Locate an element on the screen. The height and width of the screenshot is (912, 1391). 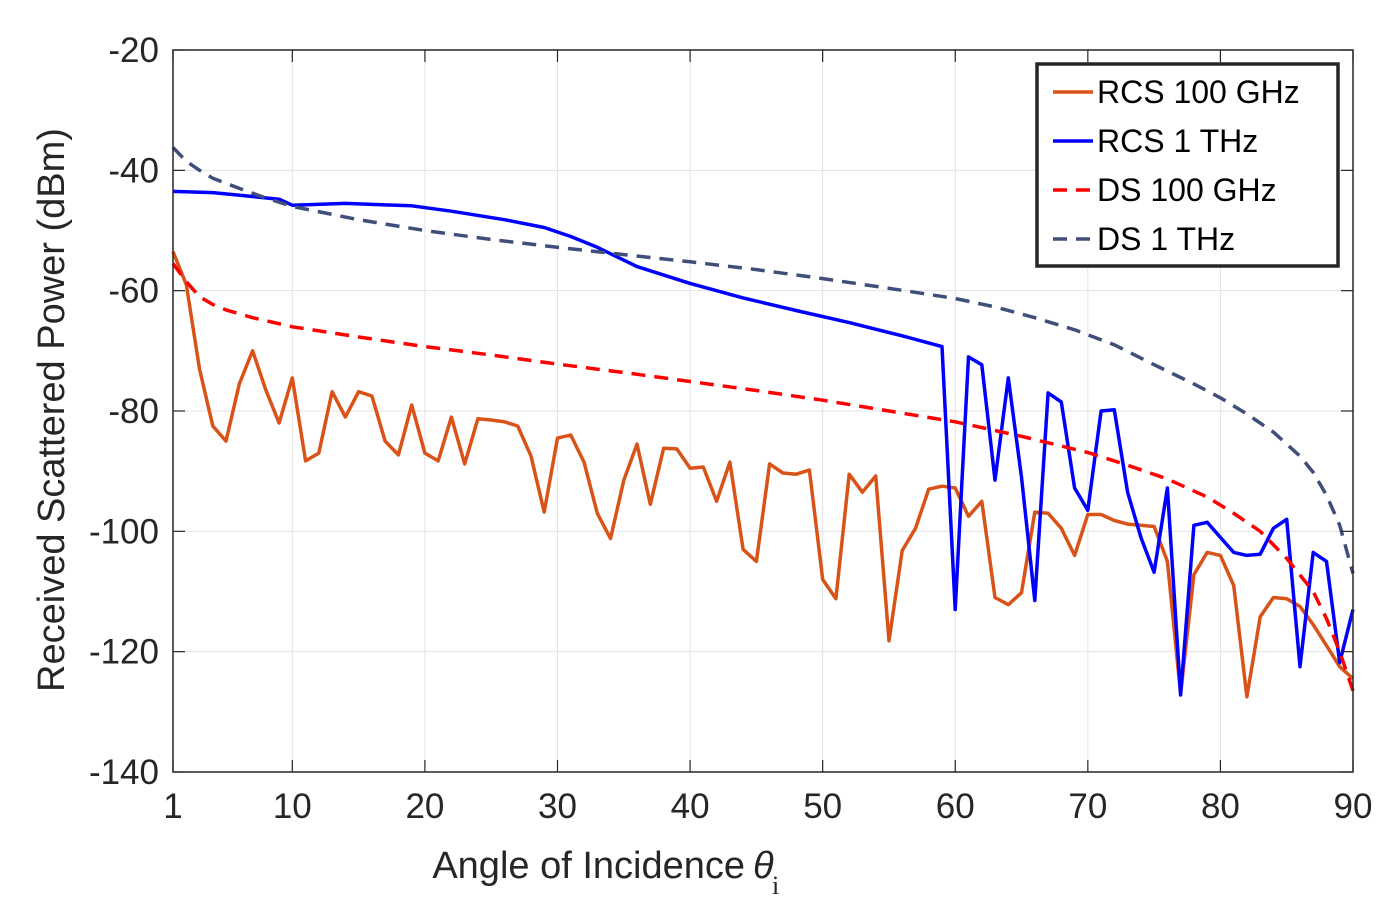
x-axis-label-symbol: θ is located at coordinates (763, 866).